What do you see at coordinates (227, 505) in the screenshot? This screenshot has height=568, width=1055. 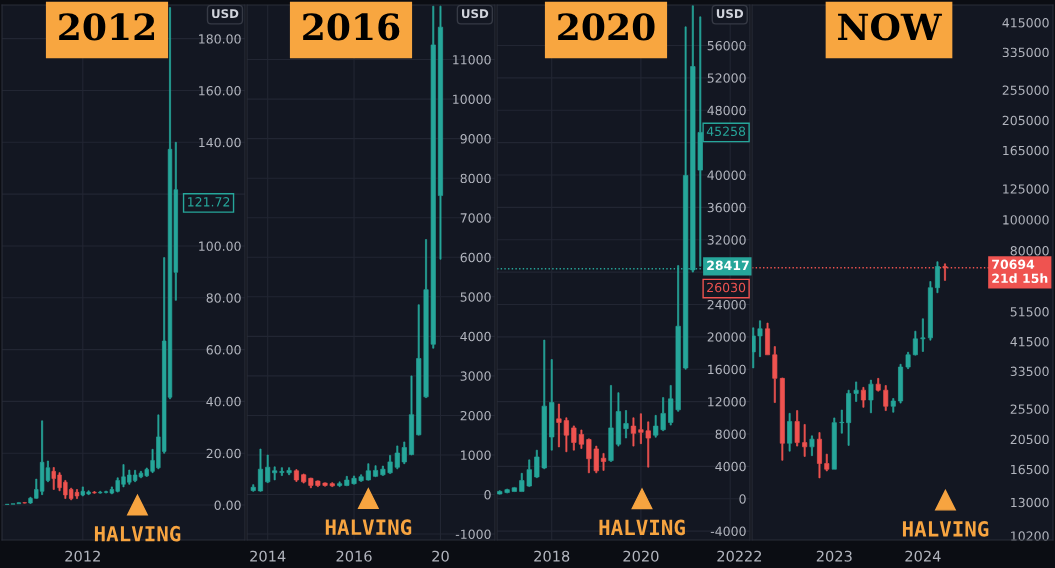 I see `y-tick-label: 0.00` at bounding box center [227, 505].